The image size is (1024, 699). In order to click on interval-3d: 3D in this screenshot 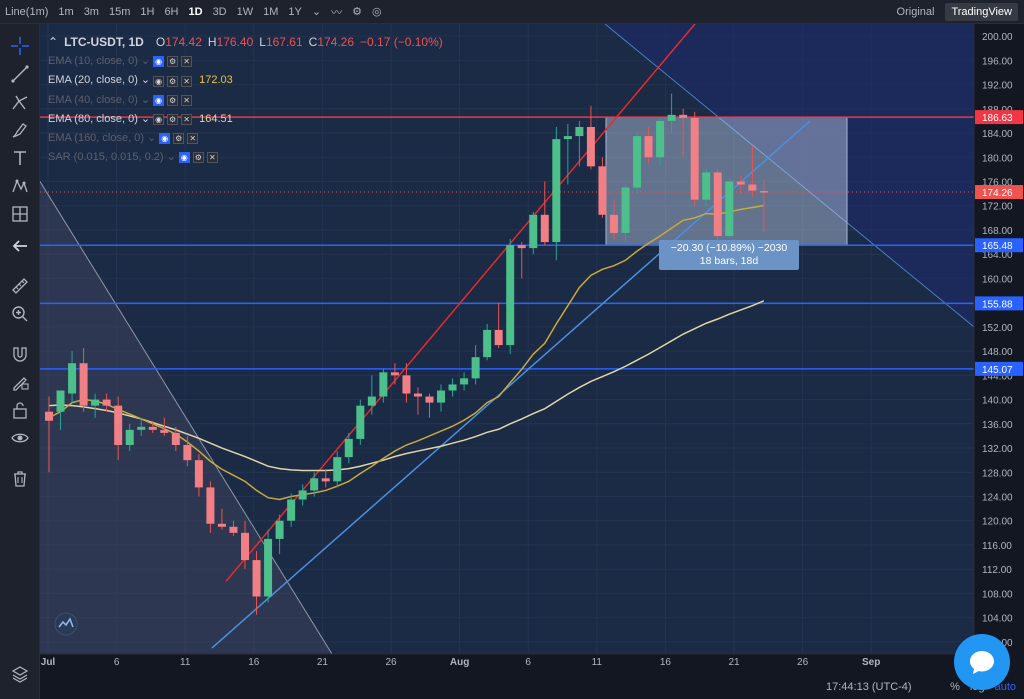, I will do `click(219, 11)`.